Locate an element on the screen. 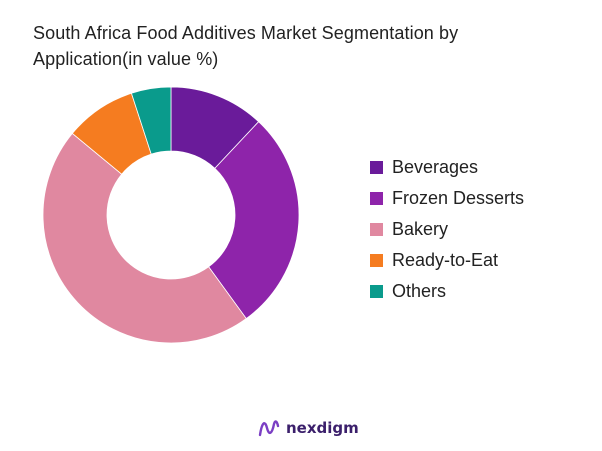 The height and width of the screenshot is (451, 602). legend-item-frozen-desserts: Frozen Desserts is located at coordinates (447, 198).